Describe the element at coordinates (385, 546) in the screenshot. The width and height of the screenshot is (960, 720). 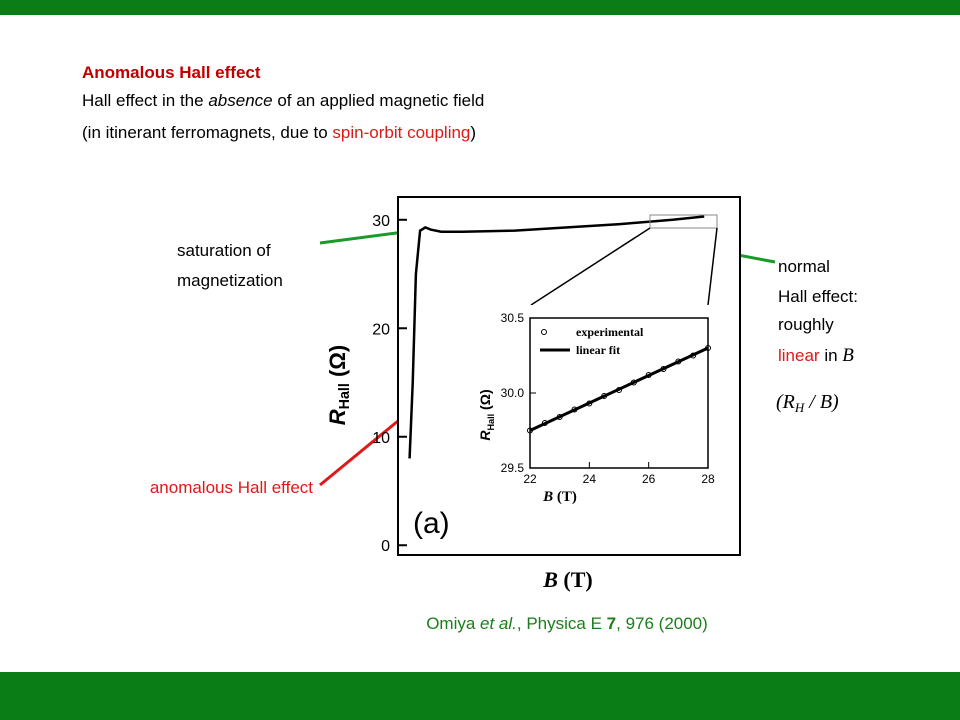
I see `y-tick-label: 0` at that location.